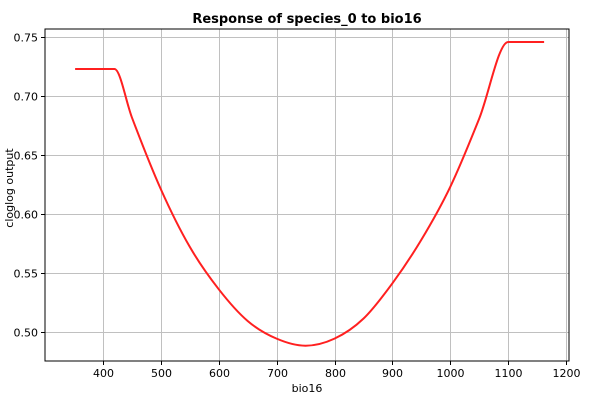 Image resolution: width=600 pixels, height=400 pixels. Describe the element at coordinates (307, 388) in the screenshot. I see `x-axis-title: bio16` at that location.